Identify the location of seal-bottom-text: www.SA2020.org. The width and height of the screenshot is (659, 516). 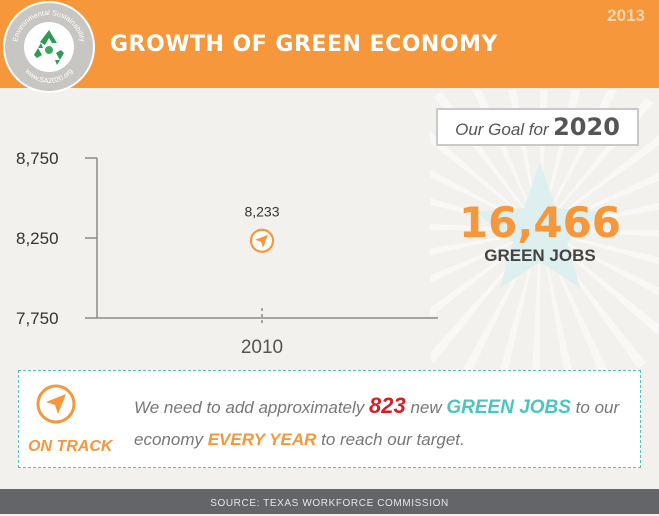
(49, 75).